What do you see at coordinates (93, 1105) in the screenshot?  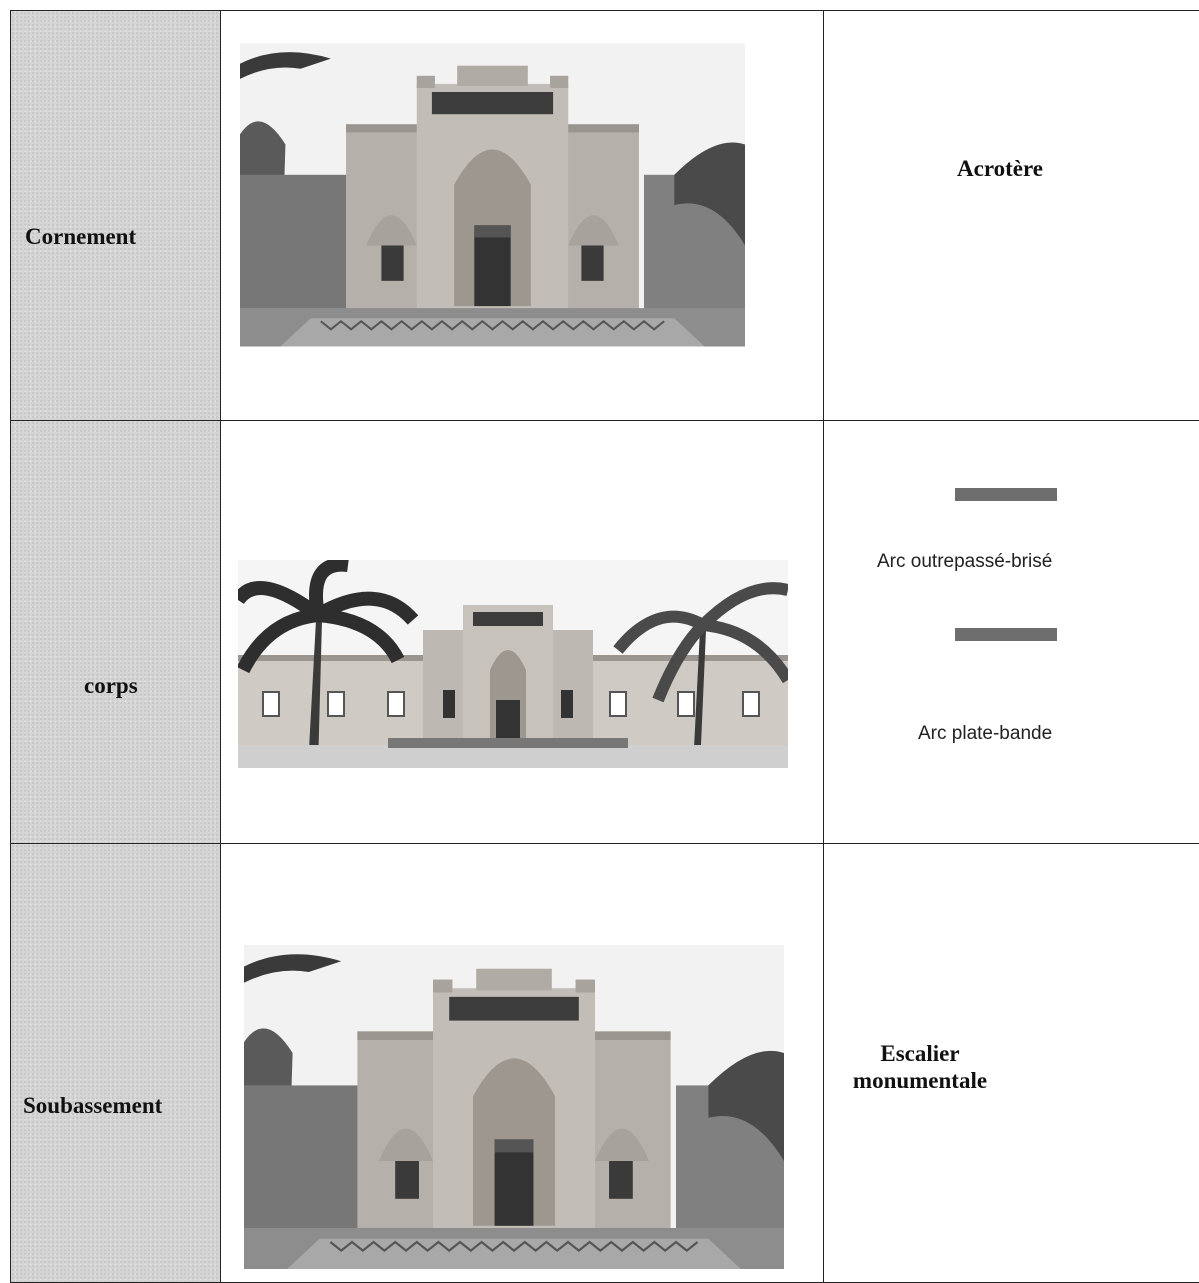 I see `part-label: Soubassement` at bounding box center [93, 1105].